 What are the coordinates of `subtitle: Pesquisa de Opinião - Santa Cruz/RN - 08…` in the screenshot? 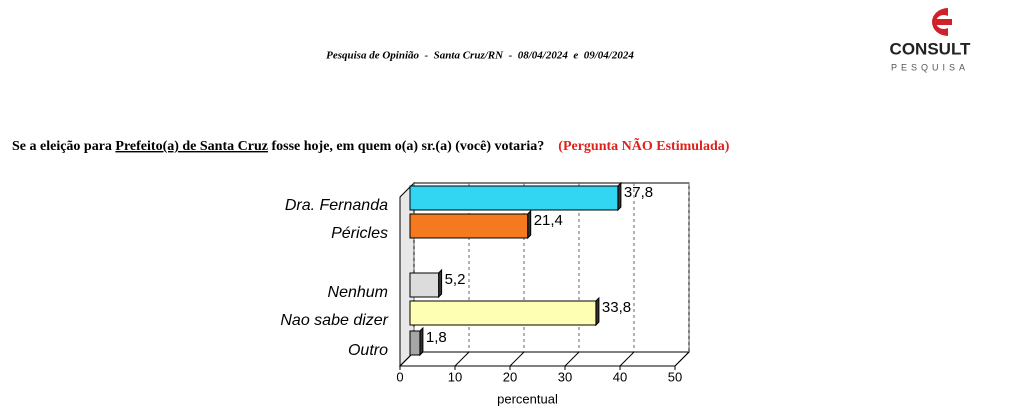 It's located at (480, 56).